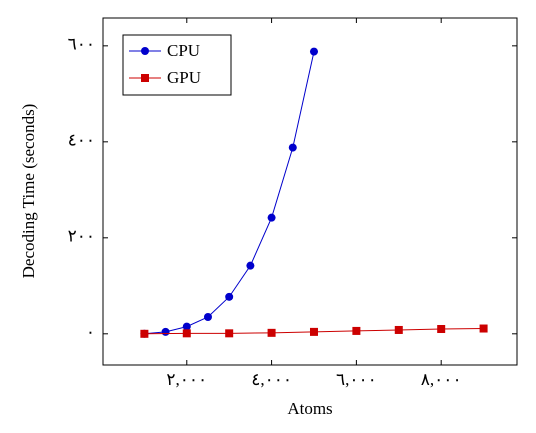 The image size is (536, 433). I want to click on legend-box, so click(177, 65).